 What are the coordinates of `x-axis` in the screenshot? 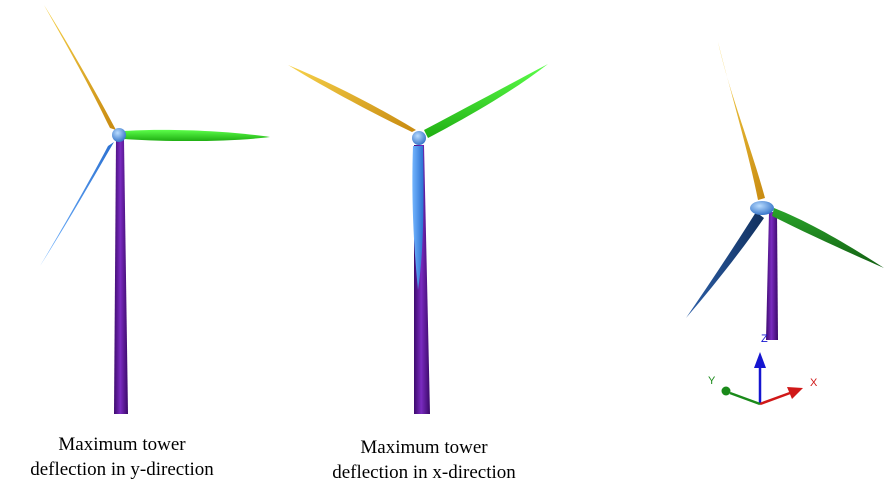 It's located at (775, 398).